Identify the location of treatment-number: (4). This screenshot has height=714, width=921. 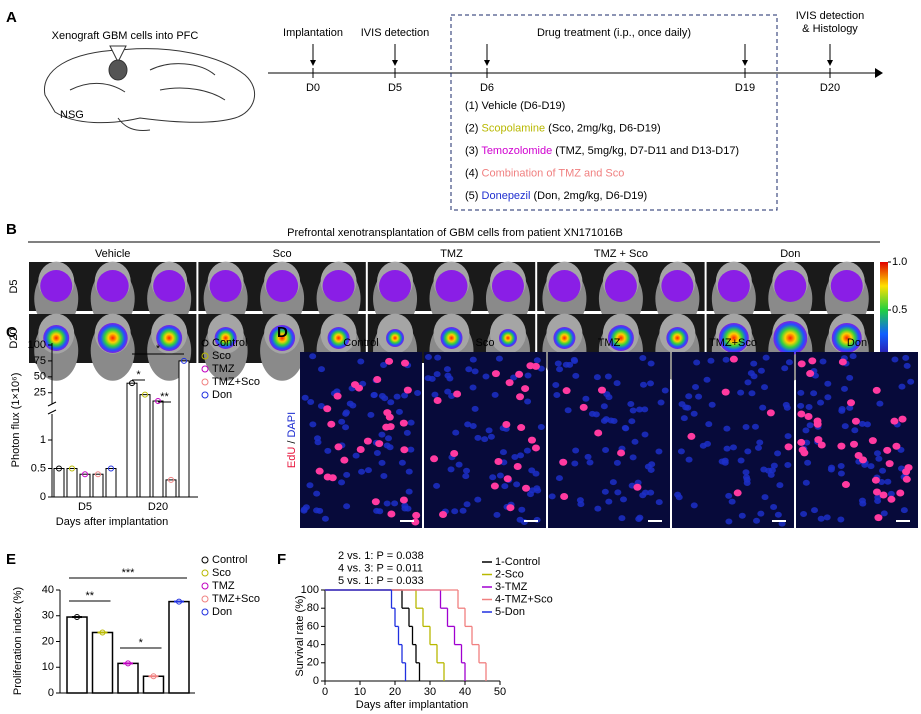
(471, 173).